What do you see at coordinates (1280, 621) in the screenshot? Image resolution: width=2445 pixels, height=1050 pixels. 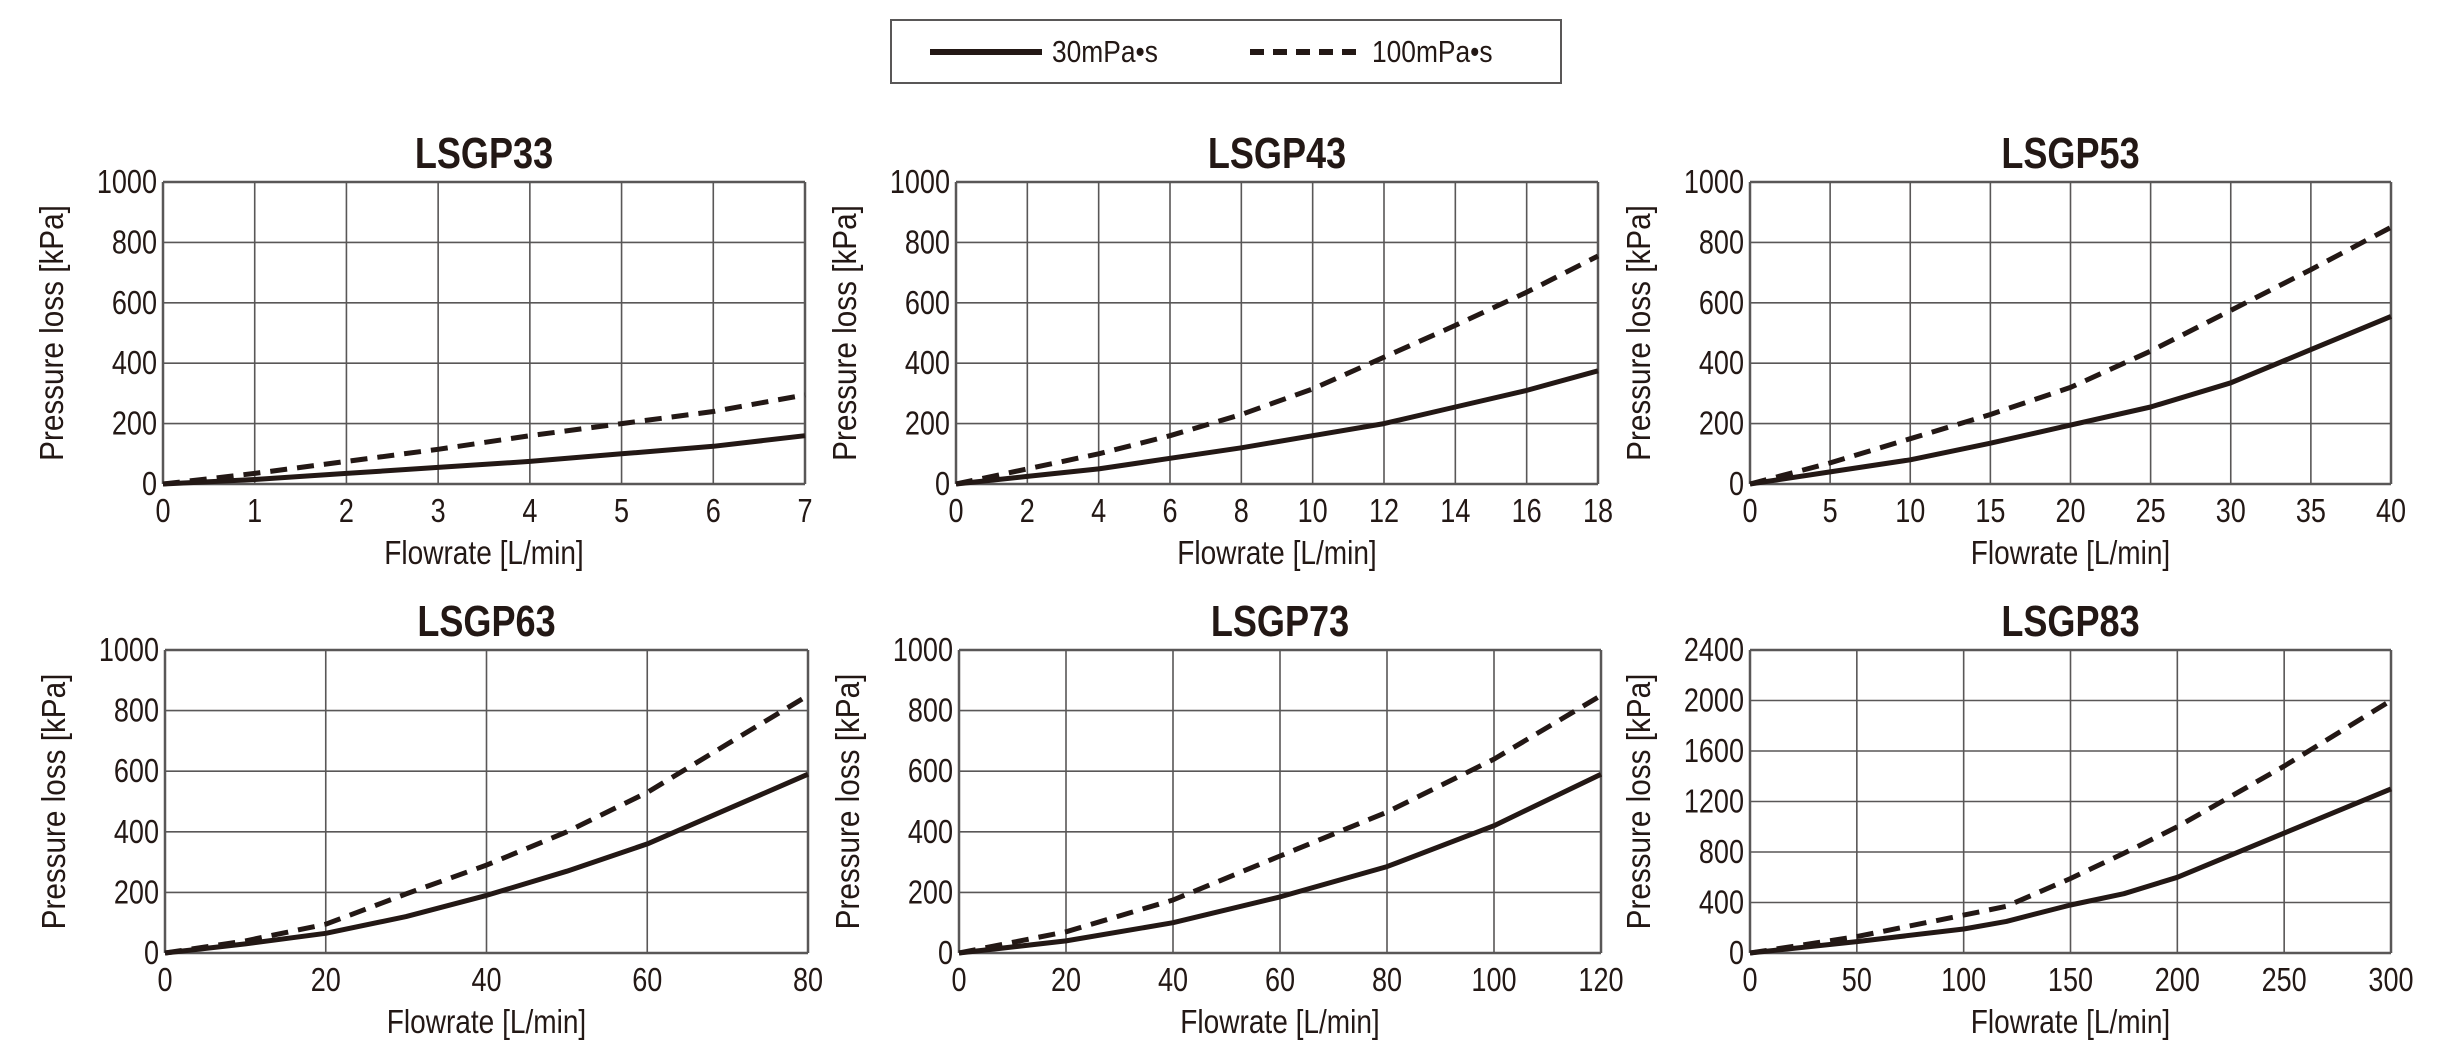 I see `chart-title: LSGP73` at bounding box center [1280, 621].